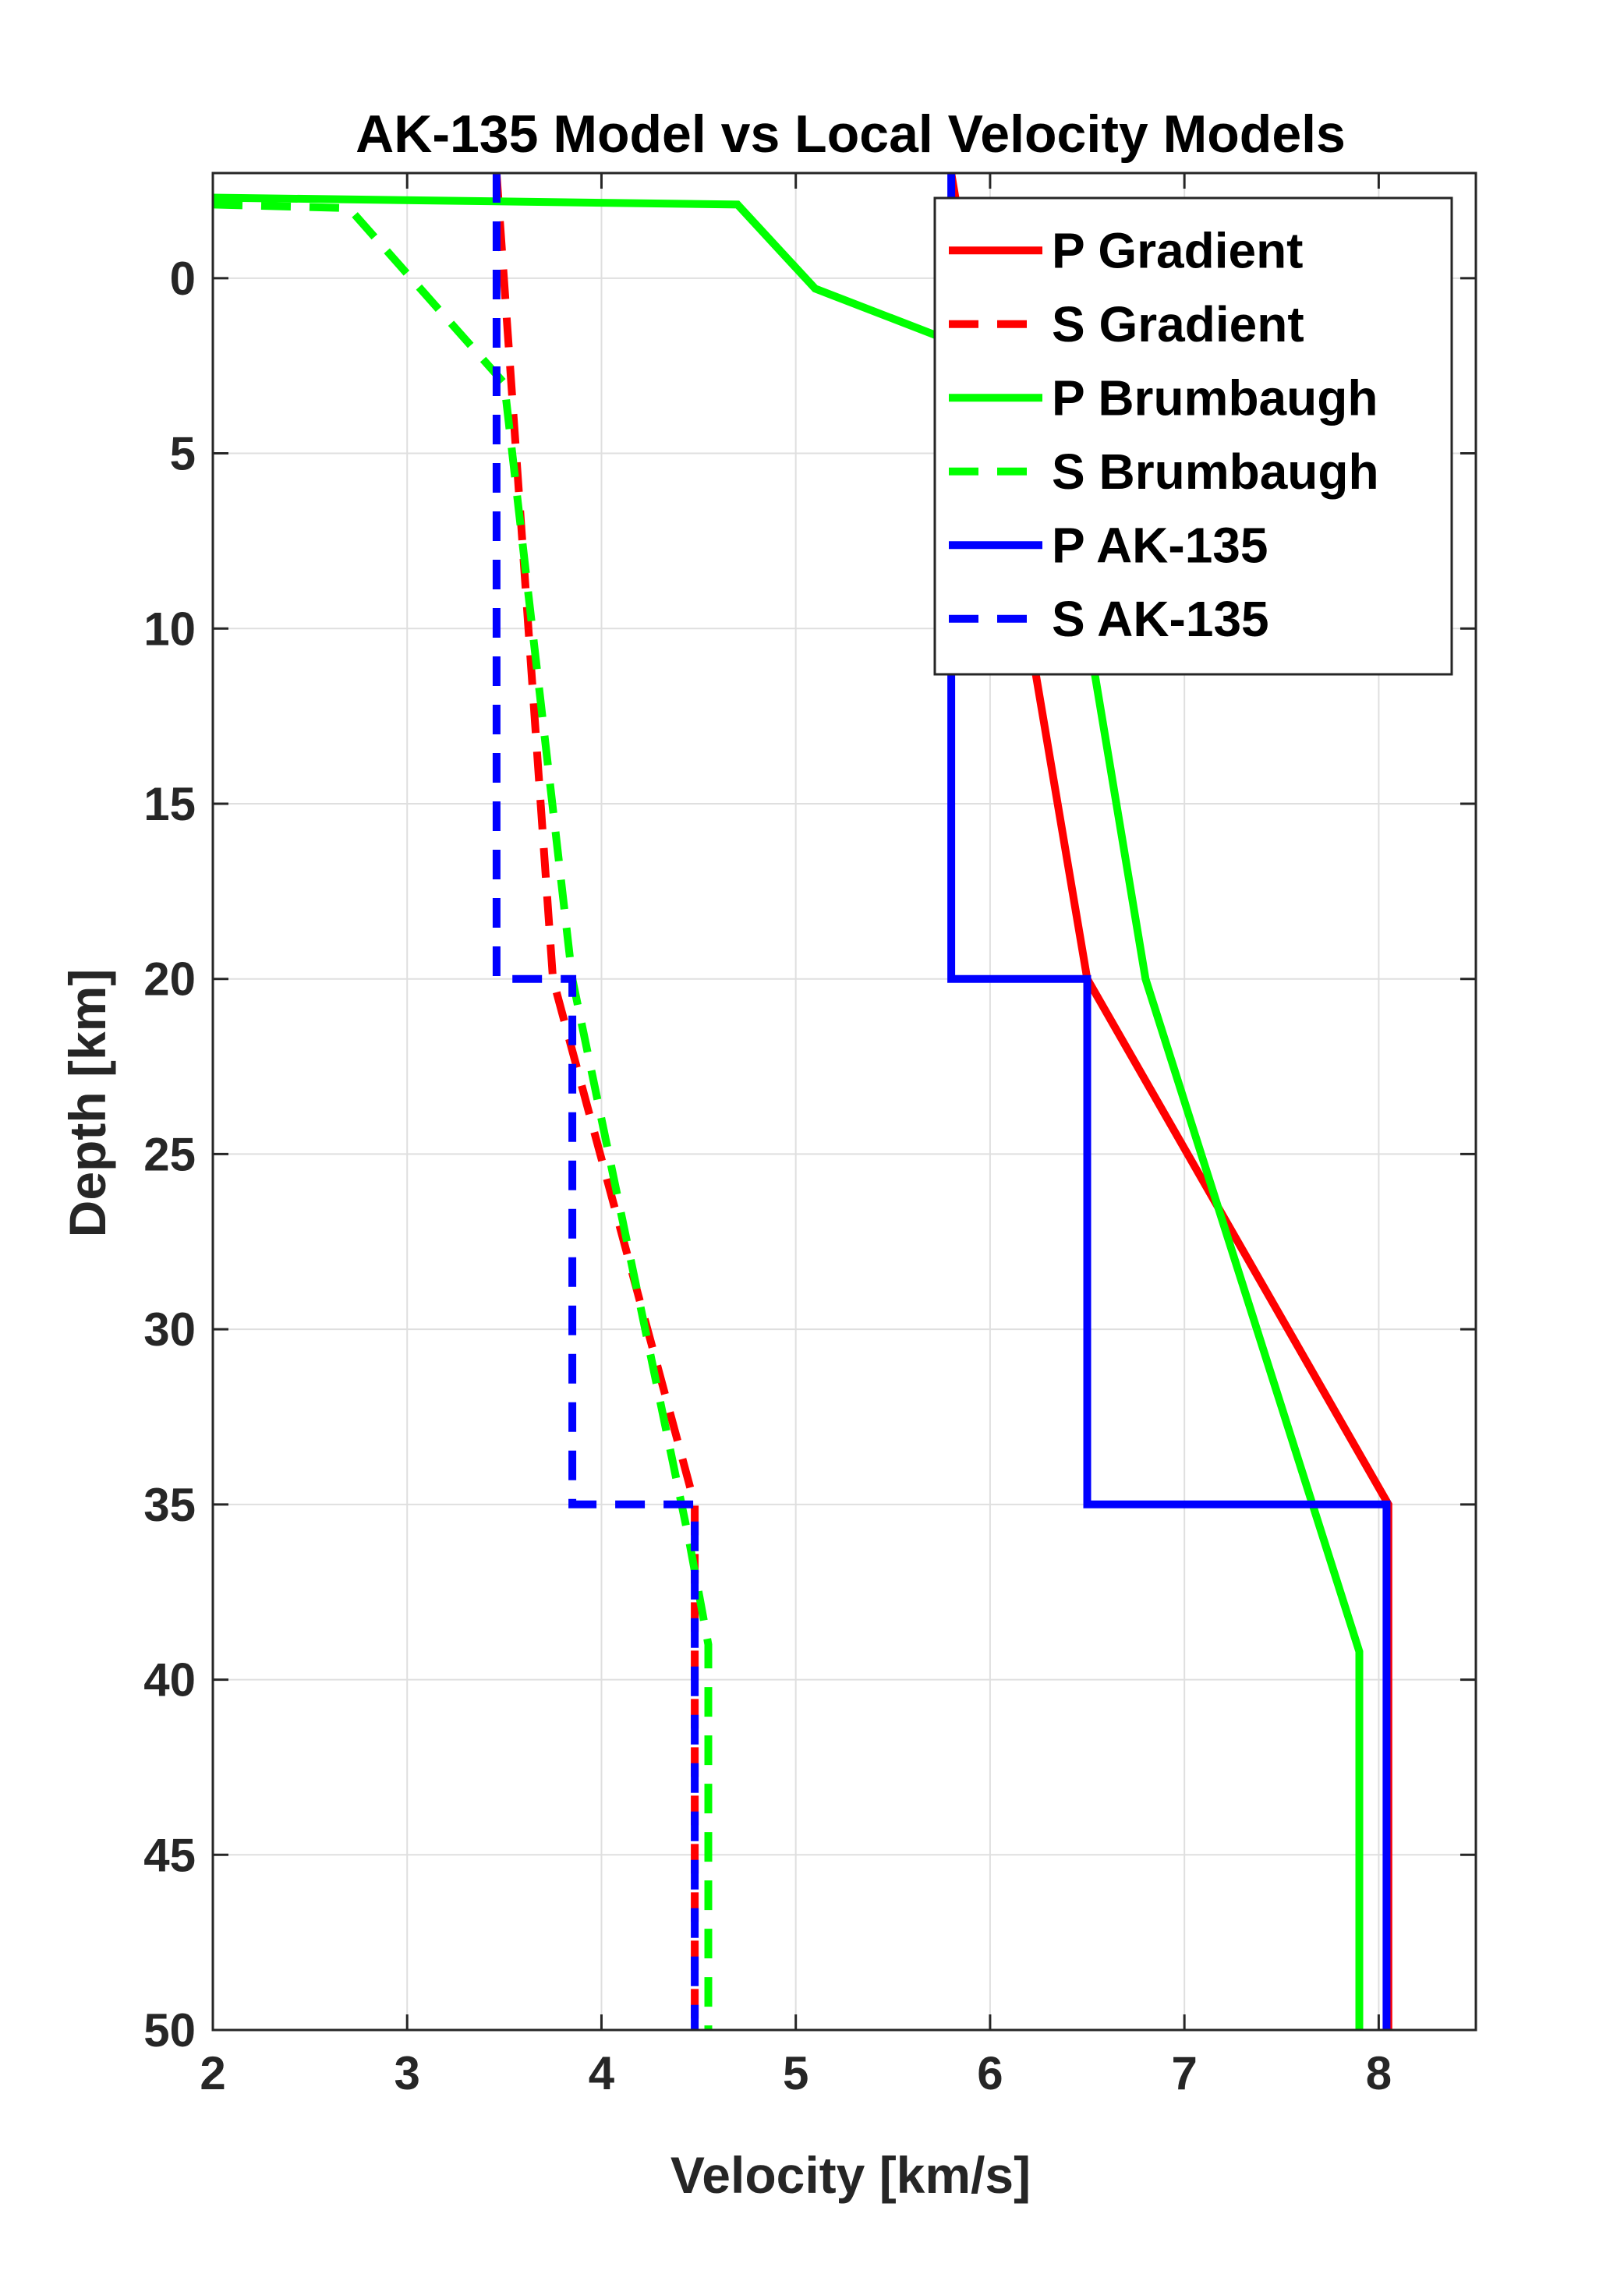 The image size is (1624, 2274). What do you see at coordinates (183, 279) in the screenshot?
I see `y-tick-label: 0` at bounding box center [183, 279].